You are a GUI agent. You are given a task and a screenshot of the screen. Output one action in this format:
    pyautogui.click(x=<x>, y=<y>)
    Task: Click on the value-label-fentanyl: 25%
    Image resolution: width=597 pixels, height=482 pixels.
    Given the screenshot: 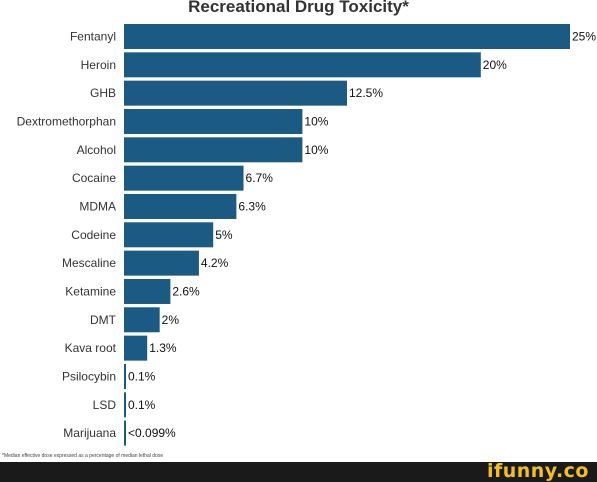 What is the action you would take?
    pyautogui.click(x=584, y=37)
    